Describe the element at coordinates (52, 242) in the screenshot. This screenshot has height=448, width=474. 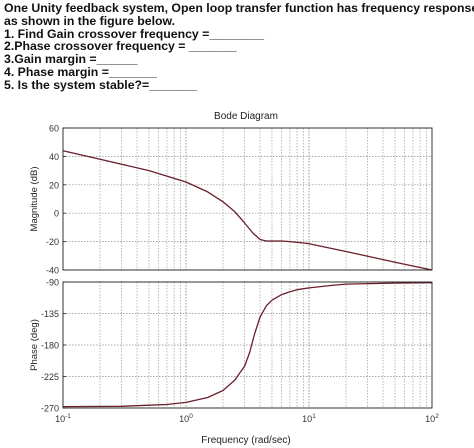
I see `y-tick-label: -20` at that location.